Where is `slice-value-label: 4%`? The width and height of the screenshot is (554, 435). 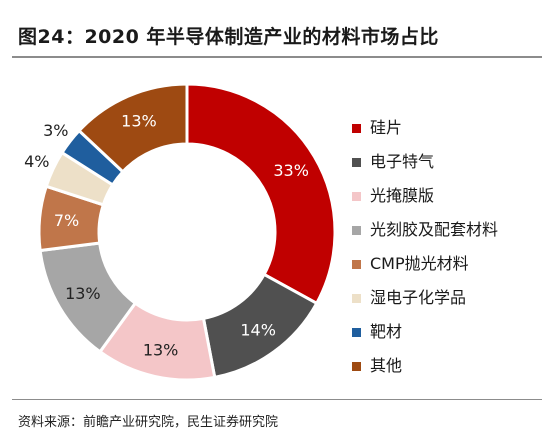 slice-value-label: 4% is located at coordinates (36, 161).